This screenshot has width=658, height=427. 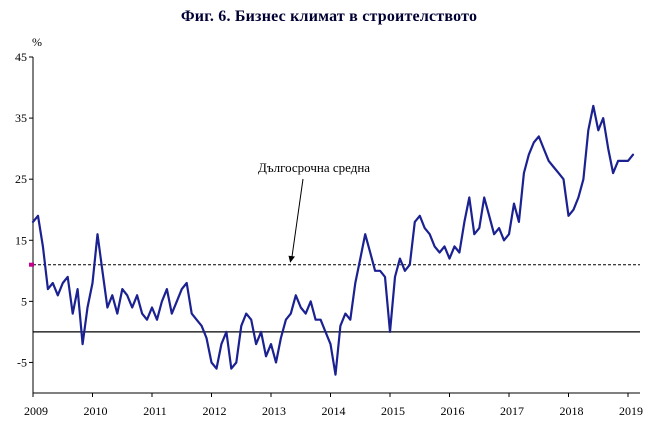 I want to click on y-axis-unit-label: %, so click(x=37, y=42).